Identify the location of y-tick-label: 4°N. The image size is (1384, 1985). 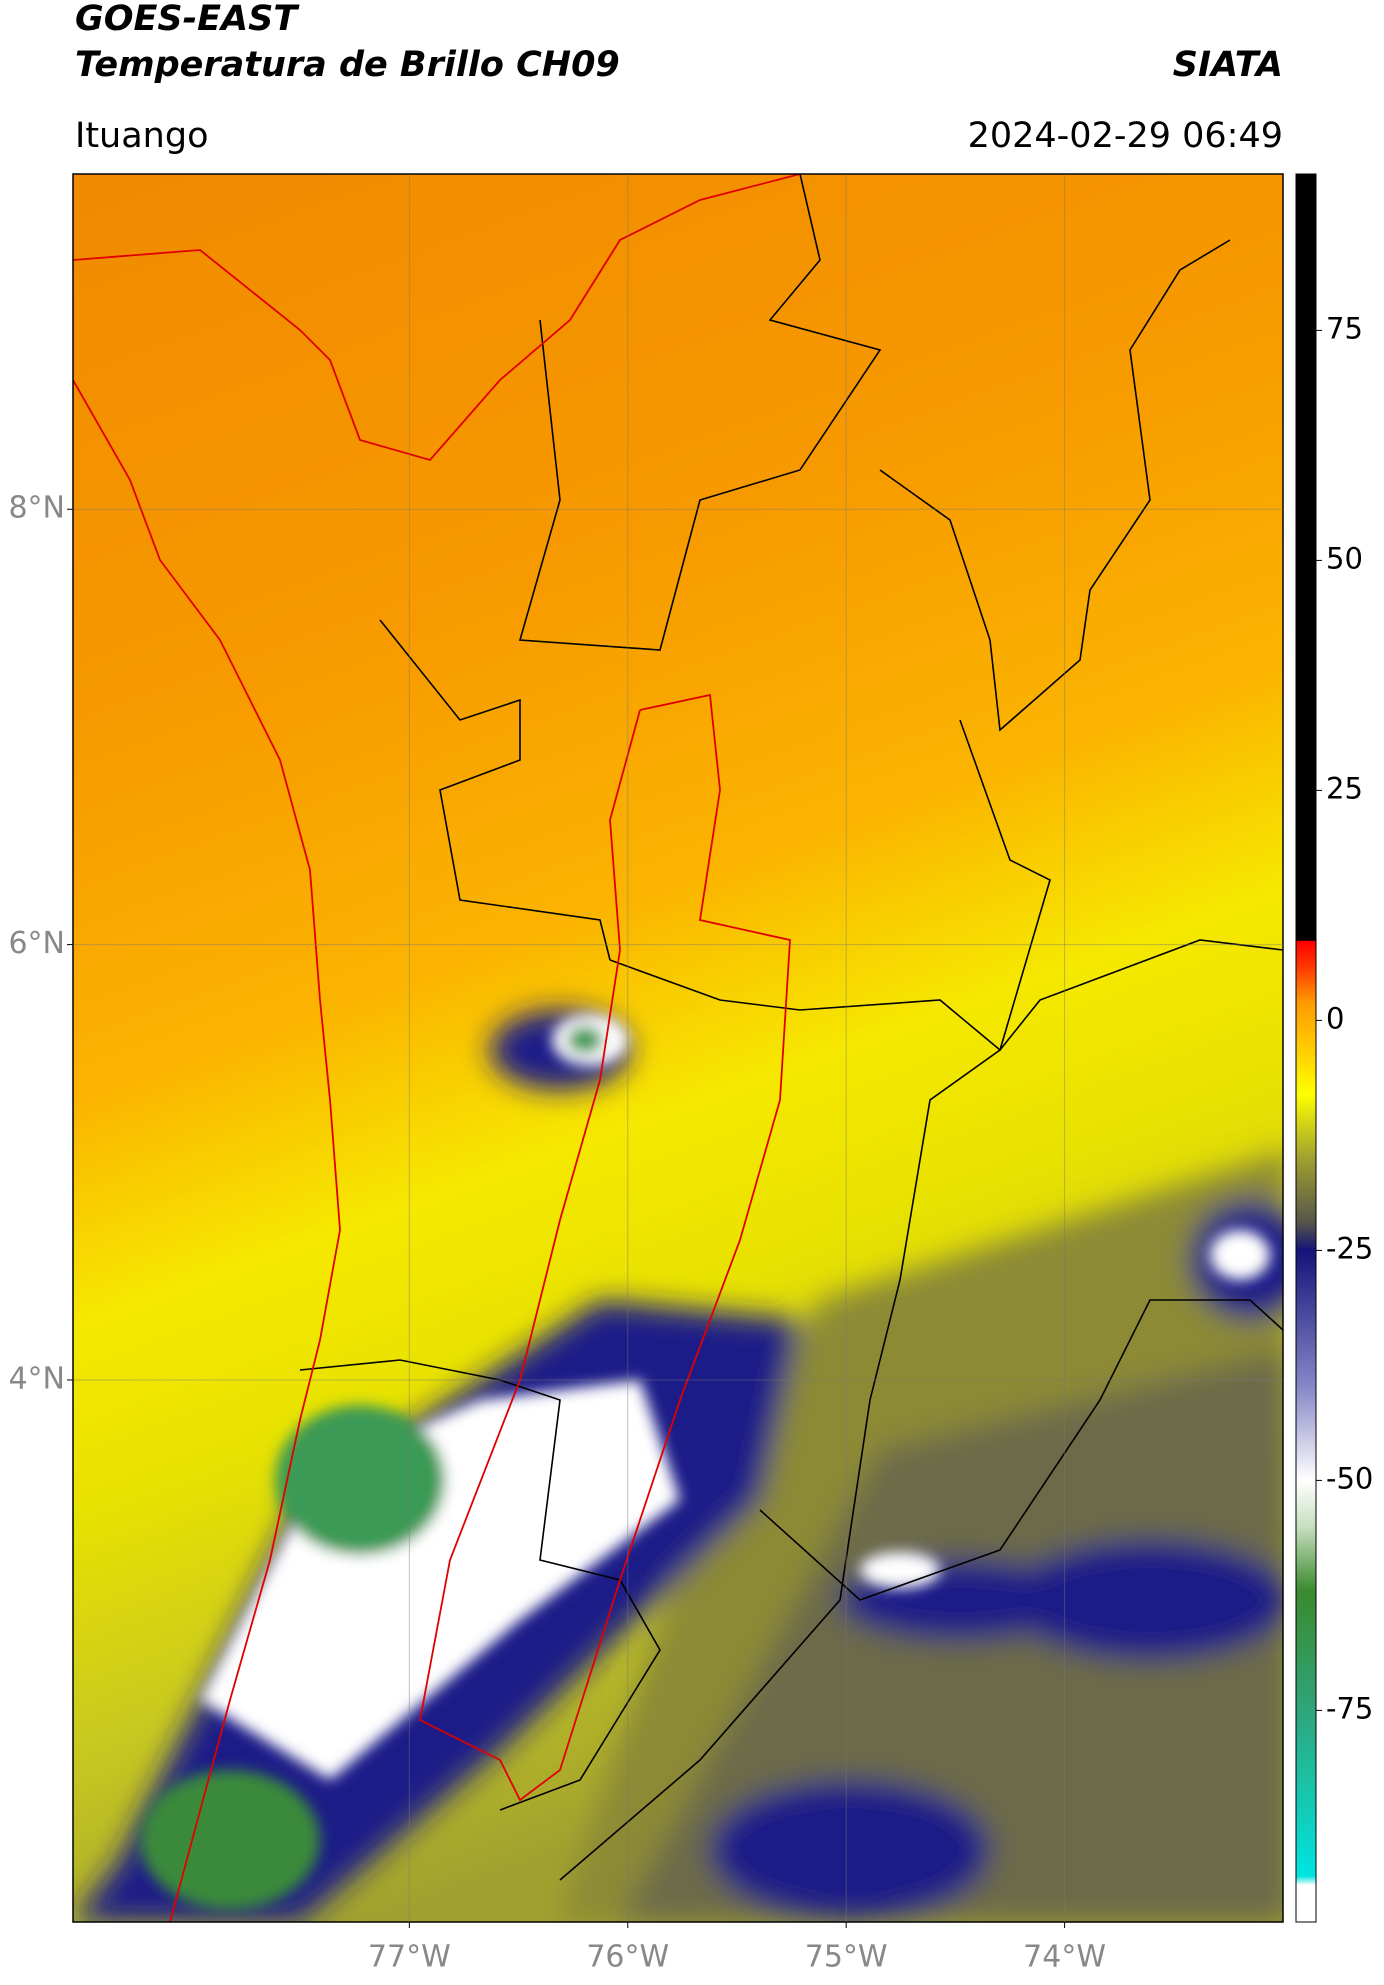
(36, 1378).